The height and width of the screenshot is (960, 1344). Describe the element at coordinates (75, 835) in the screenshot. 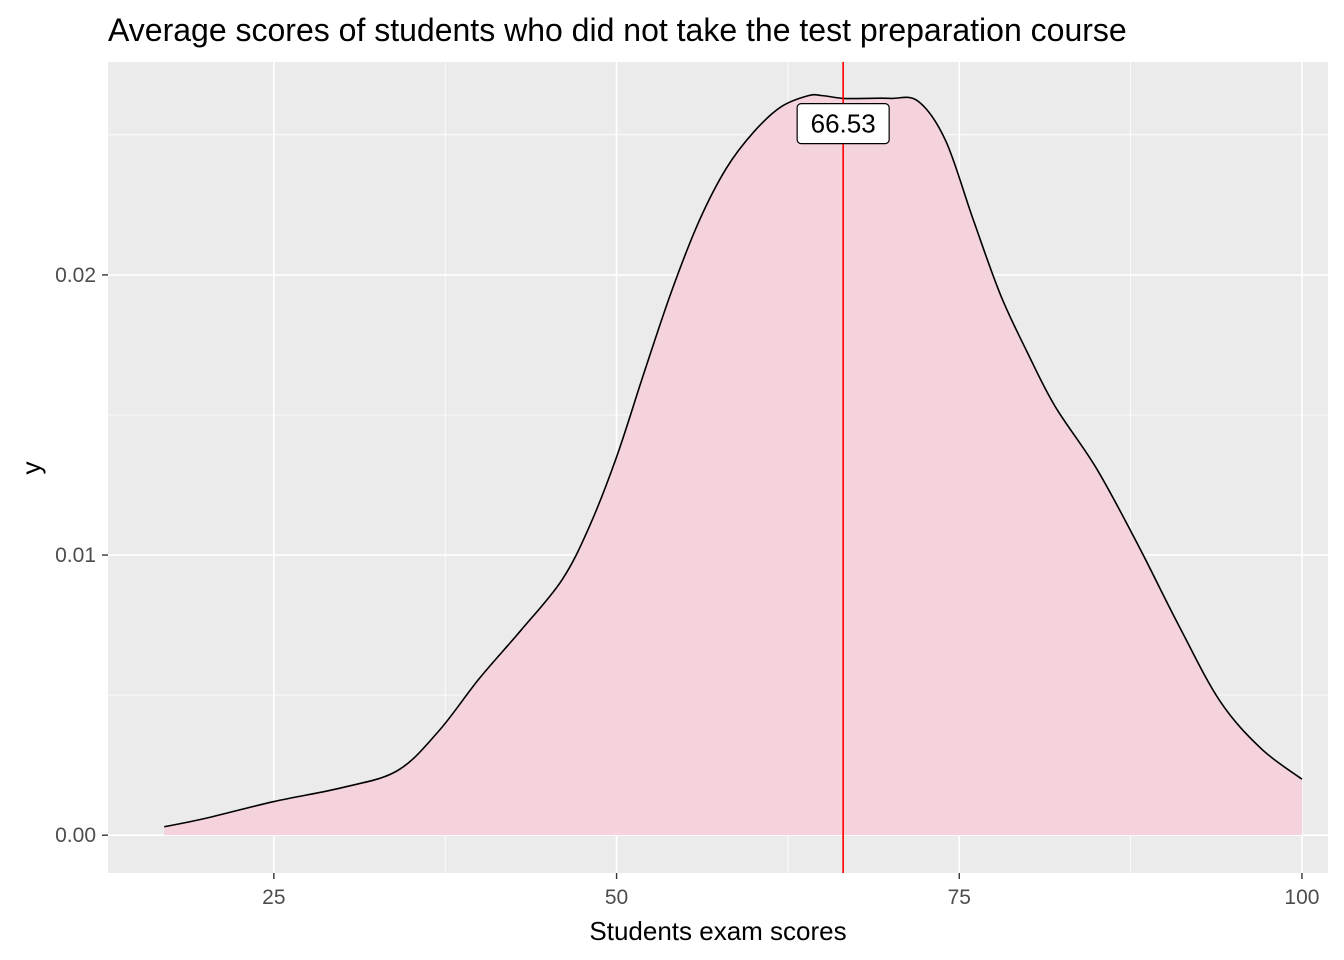

I see `y-tick-label: 0.00` at that location.